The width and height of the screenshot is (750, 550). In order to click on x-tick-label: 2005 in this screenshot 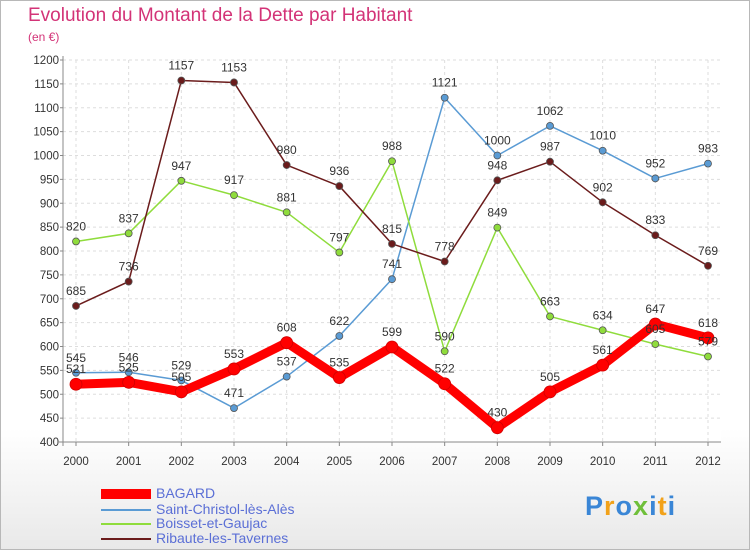, I will do `click(340, 462)`.